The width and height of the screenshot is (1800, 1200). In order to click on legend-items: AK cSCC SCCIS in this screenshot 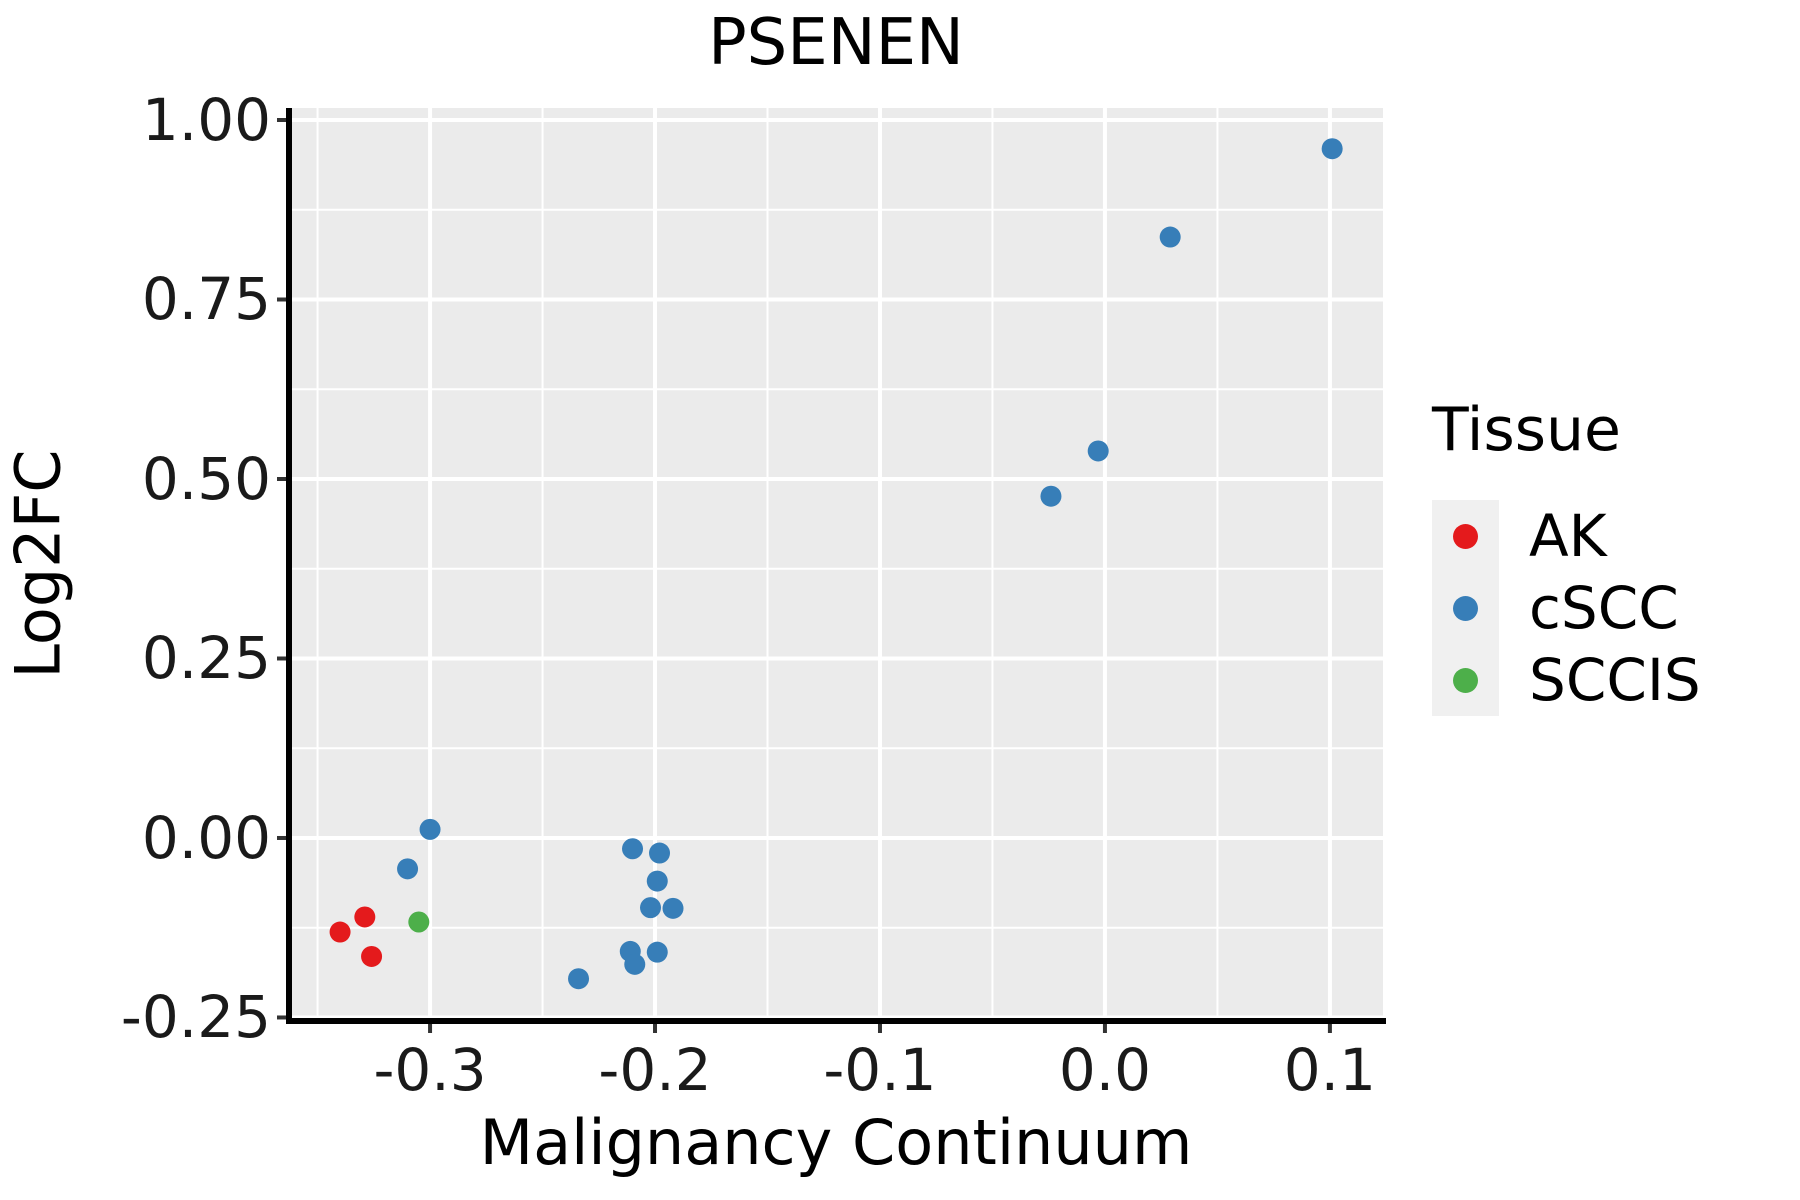, I will do `click(1566, 608)`.